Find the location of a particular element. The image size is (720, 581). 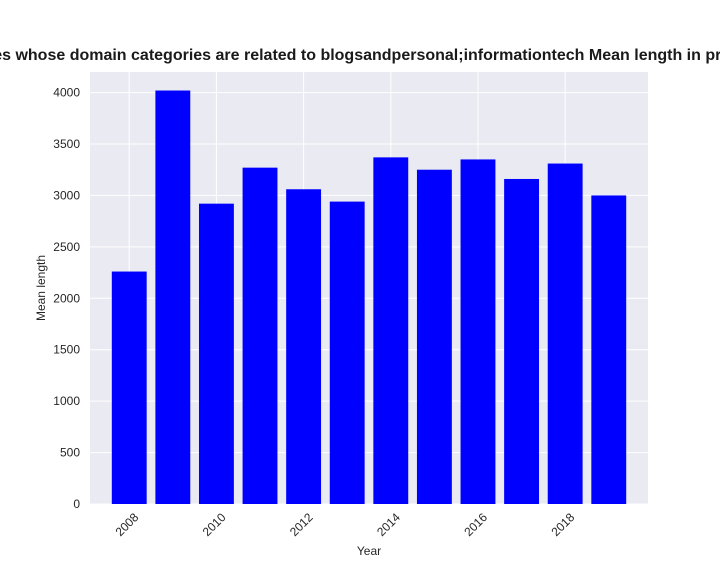

bar-2016 is located at coordinates (478, 331).